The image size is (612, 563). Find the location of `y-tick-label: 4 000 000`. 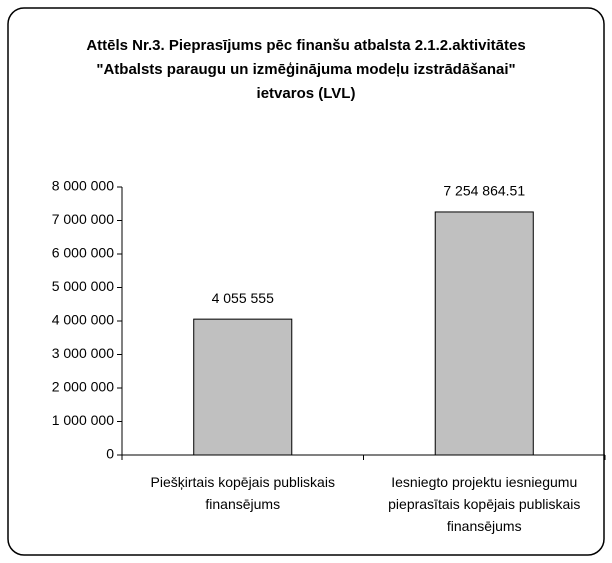

y-tick-label: 4 000 000 is located at coordinates (83, 320).